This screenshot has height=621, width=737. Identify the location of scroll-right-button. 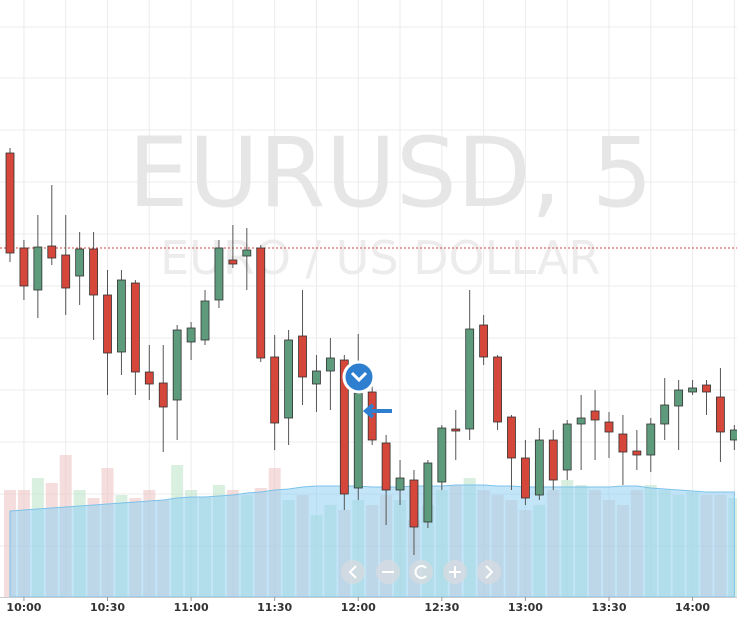
(489, 572).